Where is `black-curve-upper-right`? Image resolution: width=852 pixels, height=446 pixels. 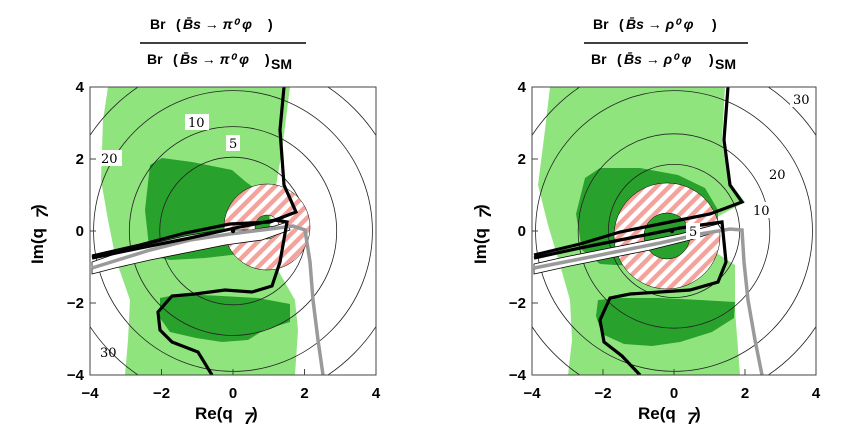
black-curve-upper-right is located at coordinates (639, 172).